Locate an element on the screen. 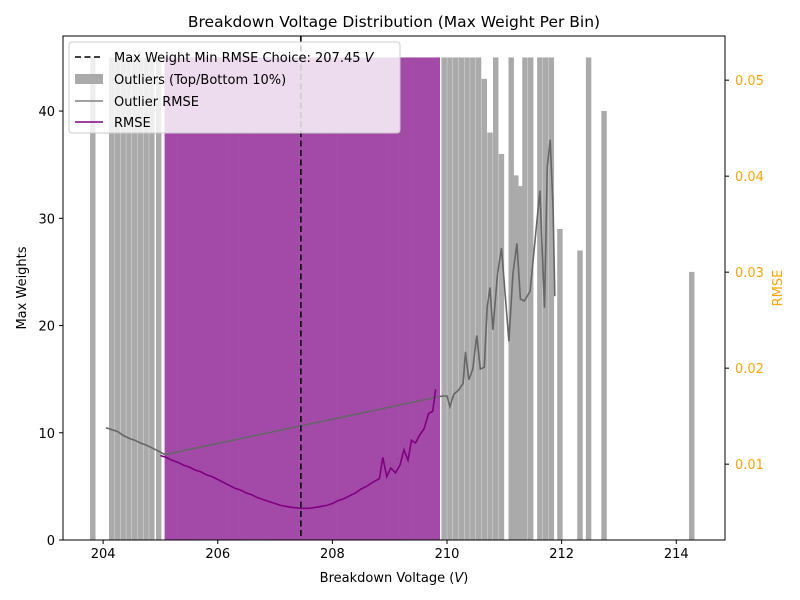 Image resolution: width=800 pixels, height=600 pixels. y-tick-label: 40 is located at coordinates (46, 112).